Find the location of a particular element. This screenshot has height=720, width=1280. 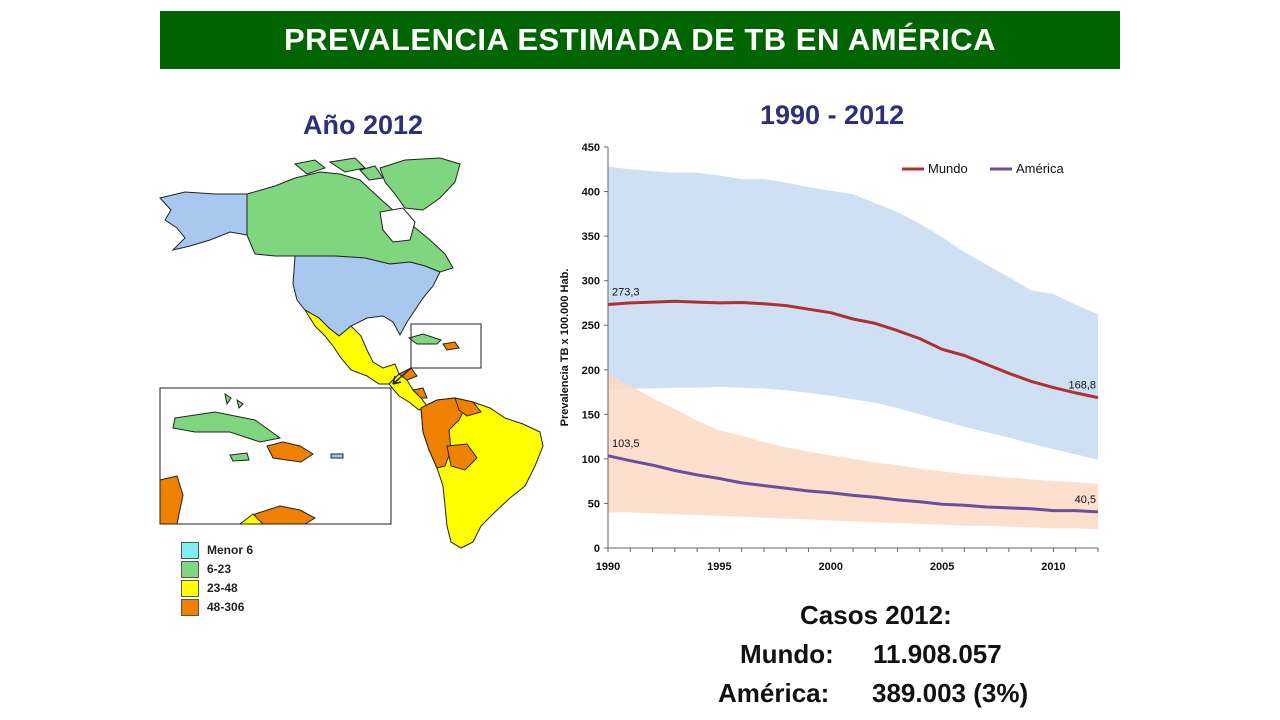

legend-item-6-23: 6-23 is located at coordinates (217, 569).